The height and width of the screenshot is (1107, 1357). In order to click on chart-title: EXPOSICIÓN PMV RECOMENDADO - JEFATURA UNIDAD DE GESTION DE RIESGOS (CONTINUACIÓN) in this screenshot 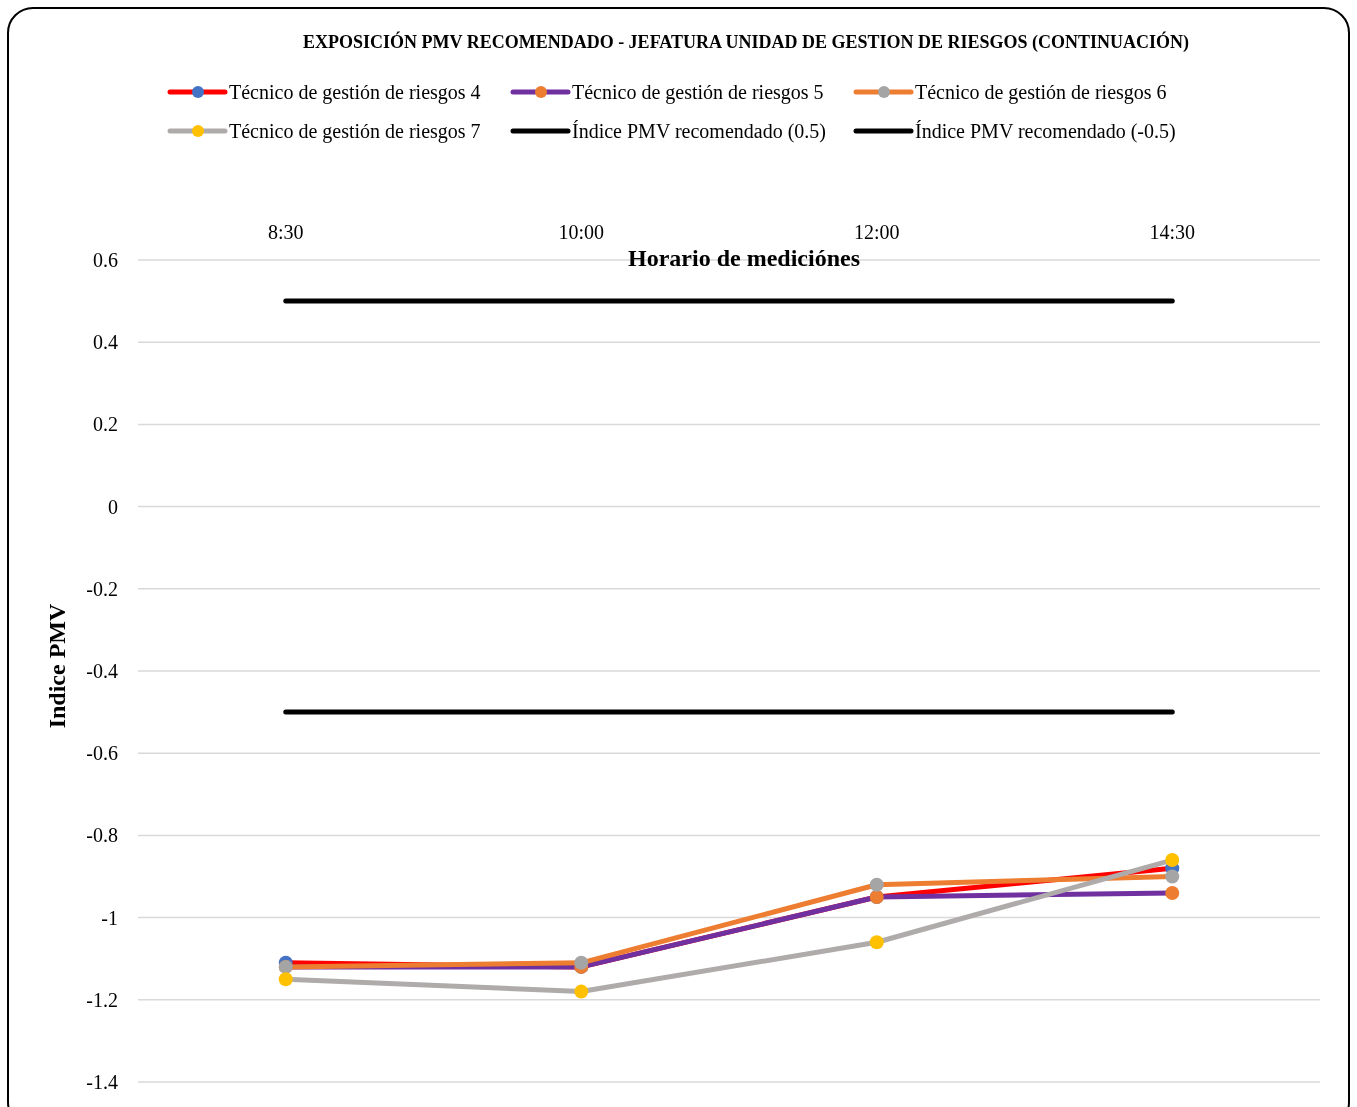, I will do `click(746, 42)`.